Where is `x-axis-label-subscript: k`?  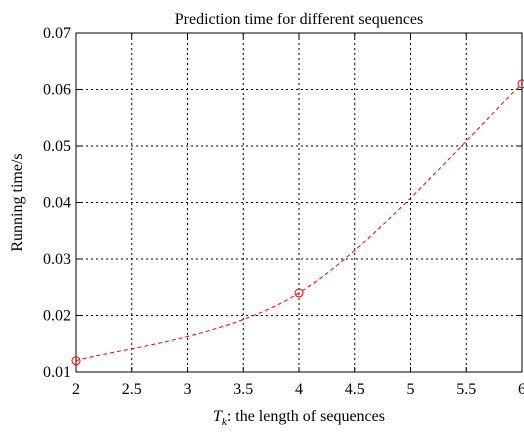
x-axis-label-subscript: k is located at coordinates (225, 422).